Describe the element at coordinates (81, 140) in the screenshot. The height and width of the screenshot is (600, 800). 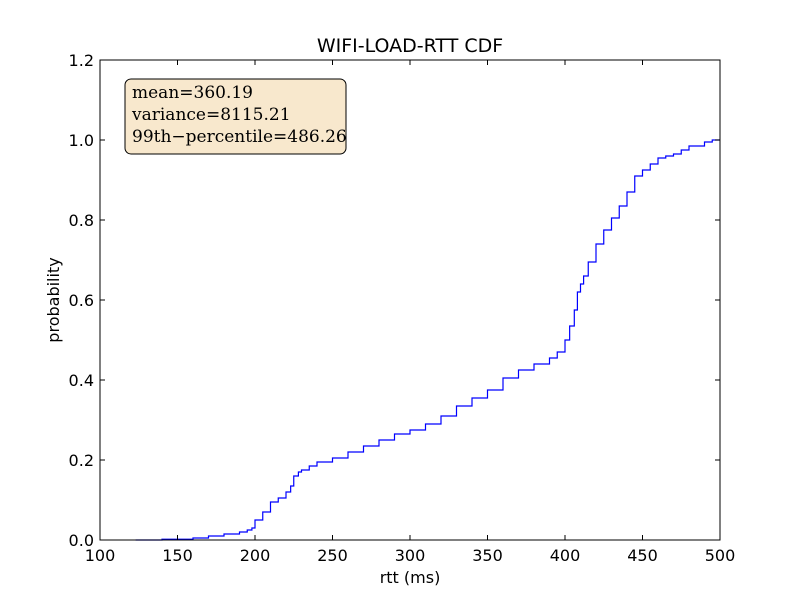
I see `y-tick-label: 1.0` at that location.